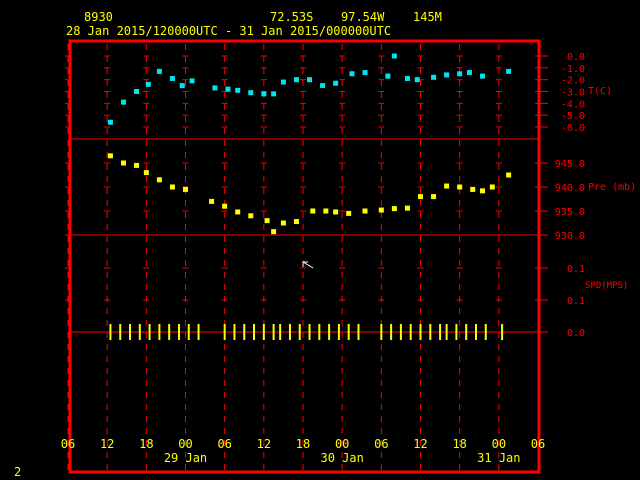 The height and width of the screenshot is (480, 640). I want to click on x-tick-label-9: 12, so click(420, 444).